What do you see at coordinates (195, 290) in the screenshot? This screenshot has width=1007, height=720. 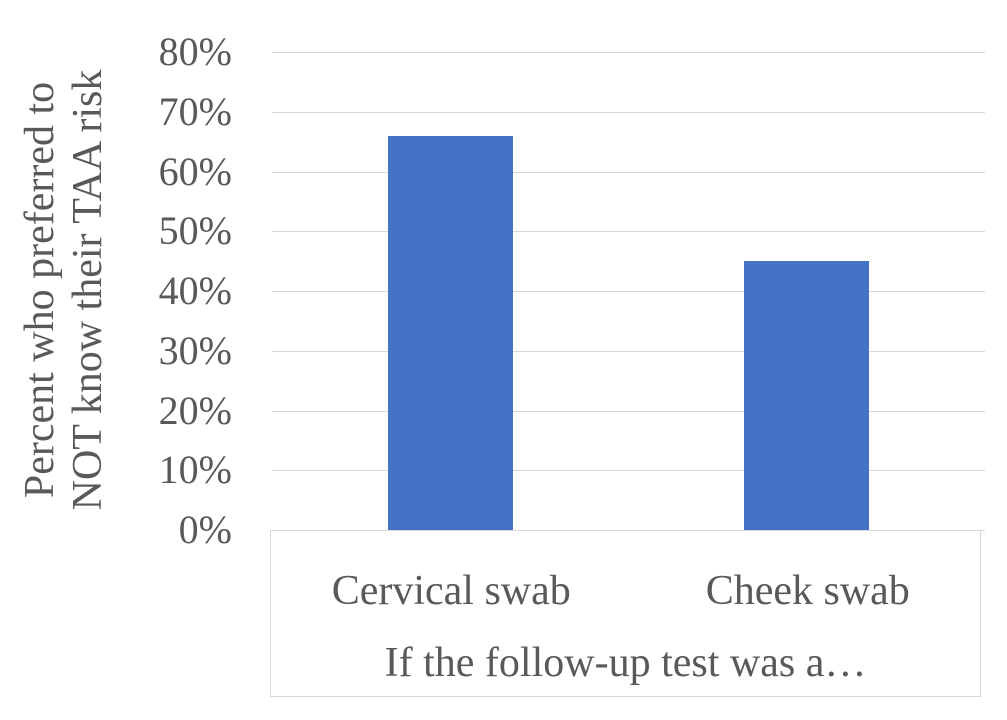 I see `y-axis-tick-label-40: 40%` at bounding box center [195, 290].